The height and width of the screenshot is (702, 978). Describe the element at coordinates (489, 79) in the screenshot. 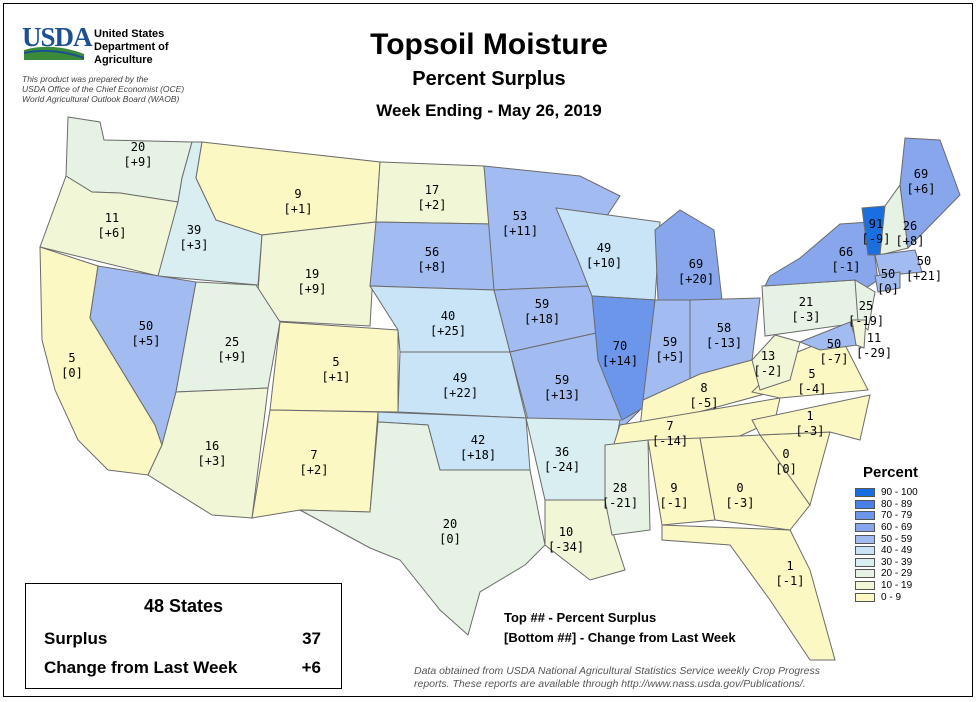

I see `page-subtitle: Percent Surplus` at that location.